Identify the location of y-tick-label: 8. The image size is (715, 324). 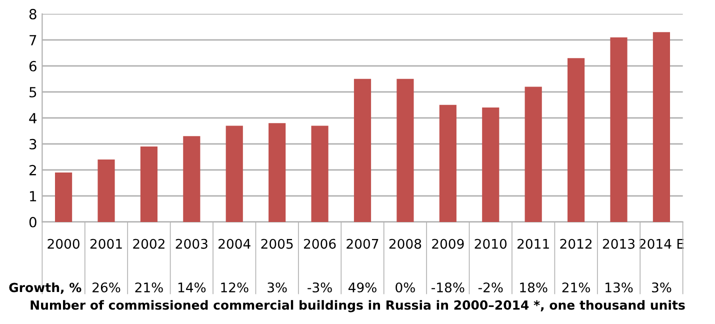
(32, 14).